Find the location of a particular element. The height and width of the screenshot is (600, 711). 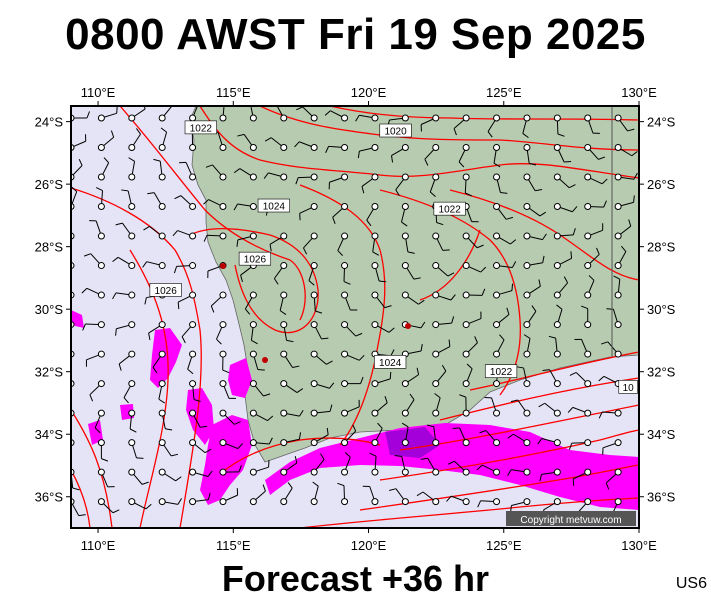

lon-label-top: 130°E is located at coordinates (639, 92).